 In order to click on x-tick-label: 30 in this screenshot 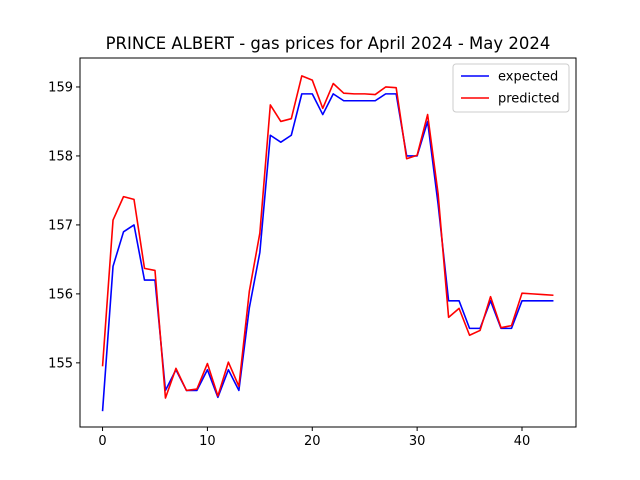, I will do `click(417, 441)`.